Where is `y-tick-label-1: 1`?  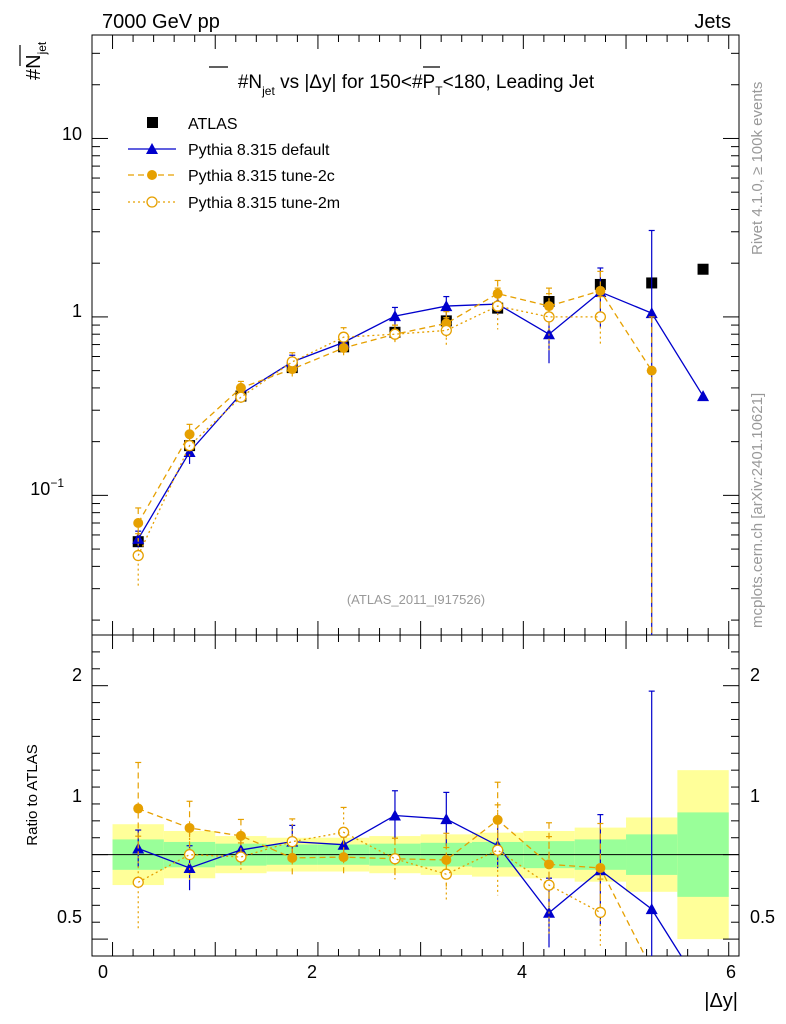 y-tick-label-1: 1 is located at coordinates (77, 311).